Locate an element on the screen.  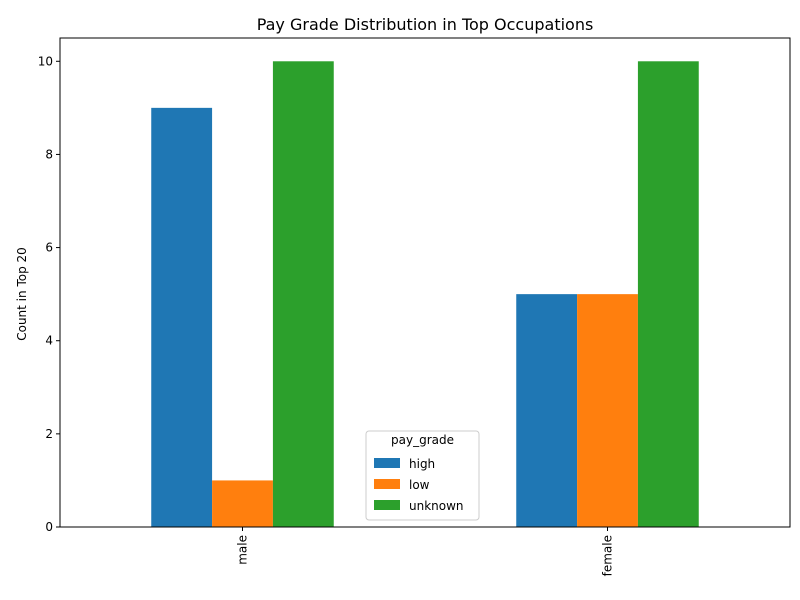
bar-unknown-male is located at coordinates (303, 294).